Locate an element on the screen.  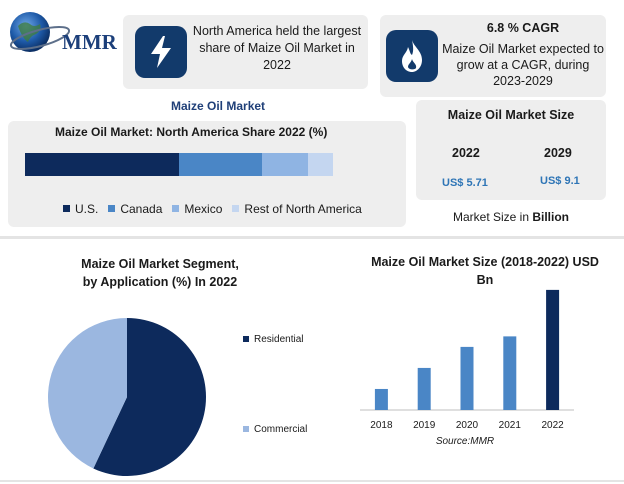
legend-label: Mexico is located at coordinates (203, 208).